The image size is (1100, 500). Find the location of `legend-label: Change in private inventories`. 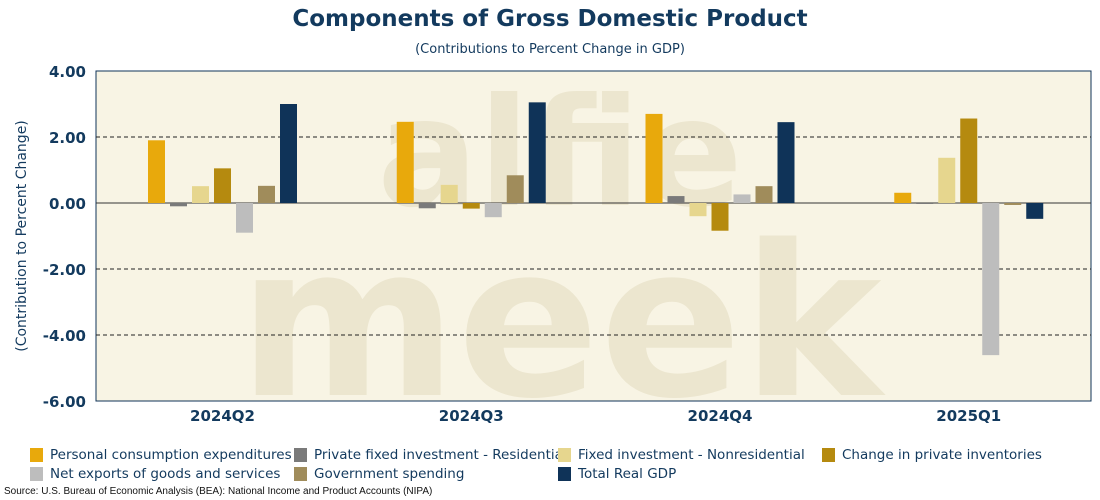

legend-label: Change in private inventories is located at coordinates (942, 454).